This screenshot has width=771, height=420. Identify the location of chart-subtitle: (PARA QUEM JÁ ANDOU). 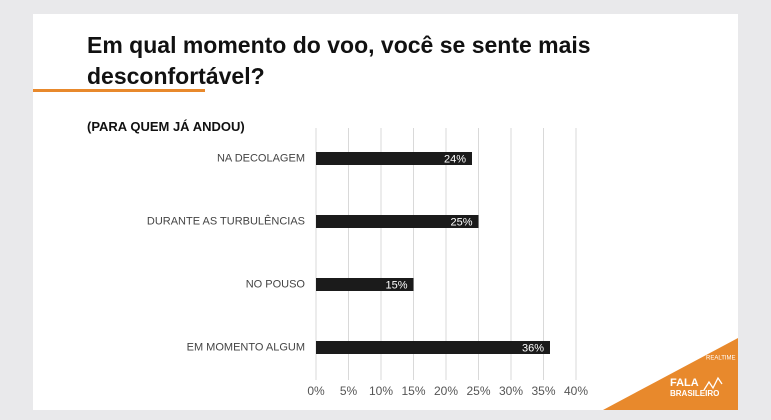
(166, 126).